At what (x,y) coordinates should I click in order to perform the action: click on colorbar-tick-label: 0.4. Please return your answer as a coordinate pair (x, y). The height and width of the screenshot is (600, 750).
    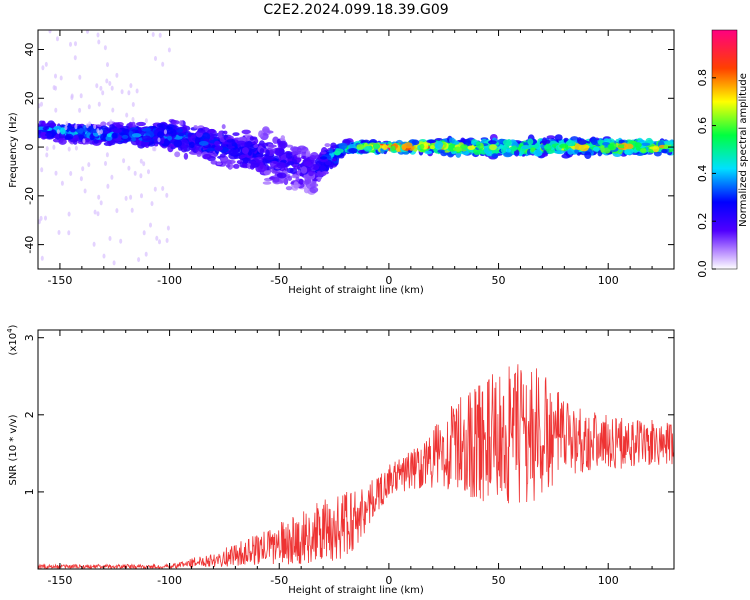
    Looking at the image, I should click on (702, 174).